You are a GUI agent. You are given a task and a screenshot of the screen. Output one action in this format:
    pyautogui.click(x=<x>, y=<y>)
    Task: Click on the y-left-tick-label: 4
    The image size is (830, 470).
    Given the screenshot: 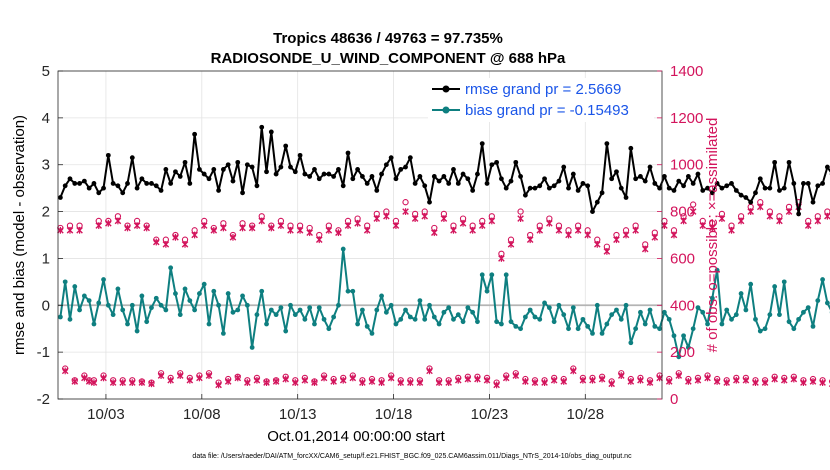 What is the action you would take?
    pyautogui.click(x=46, y=118)
    